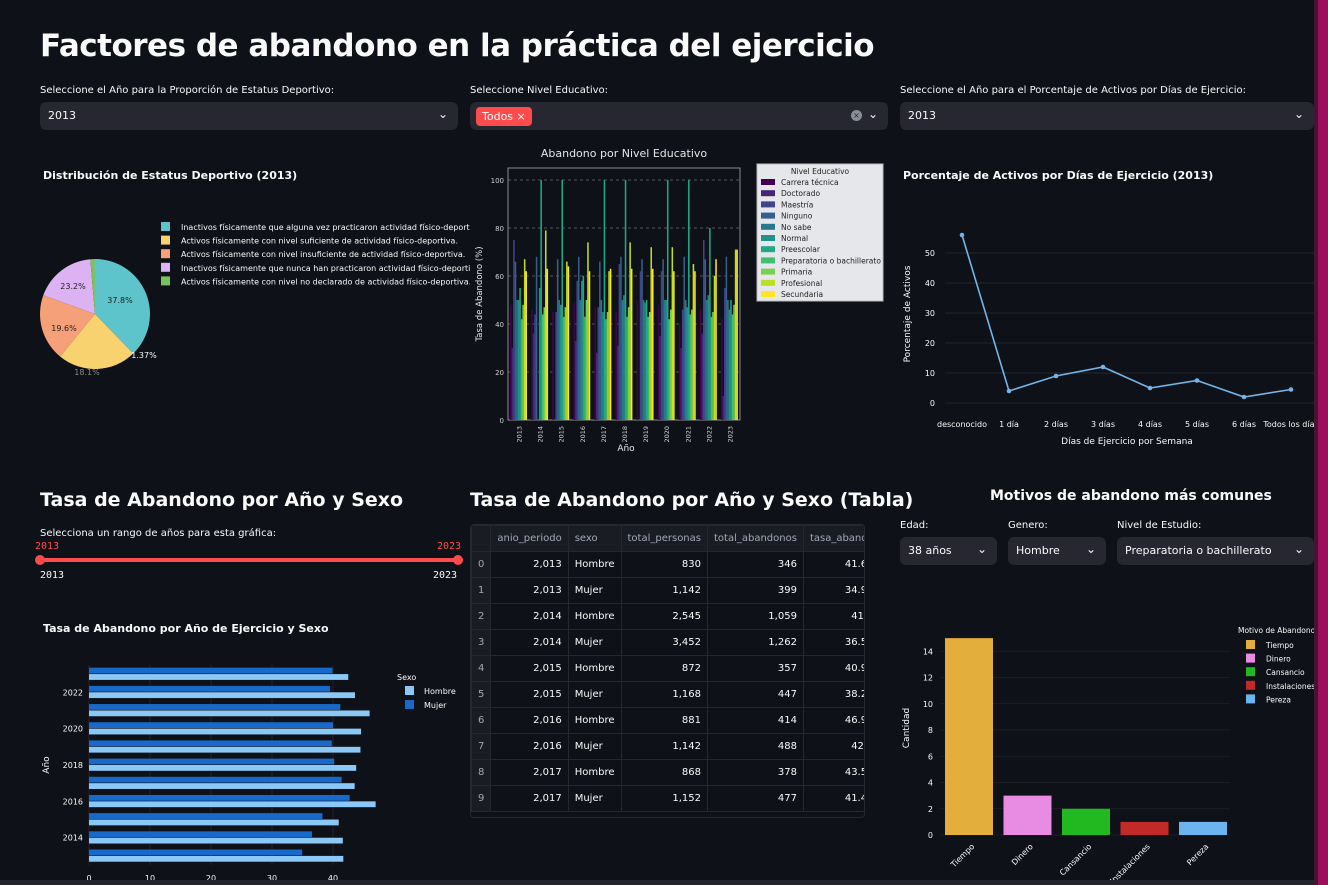 Image resolution: width=1328 pixels, height=885 pixels. I want to click on estudio-select: Preparatoria o bachillerato ⌄, so click(1215, 551).